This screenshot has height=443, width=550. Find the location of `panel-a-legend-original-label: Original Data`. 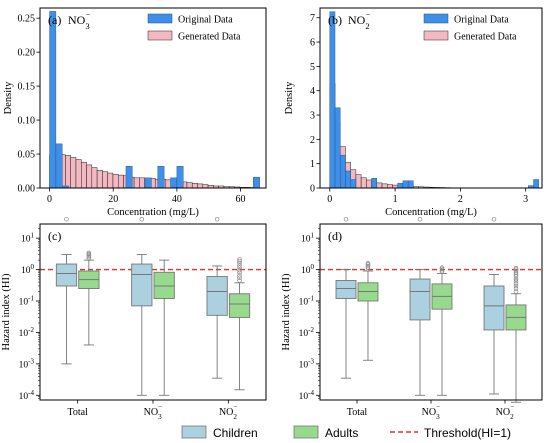

panel-a-legend-original-label: Original Data is located at coordinates (205, 20).